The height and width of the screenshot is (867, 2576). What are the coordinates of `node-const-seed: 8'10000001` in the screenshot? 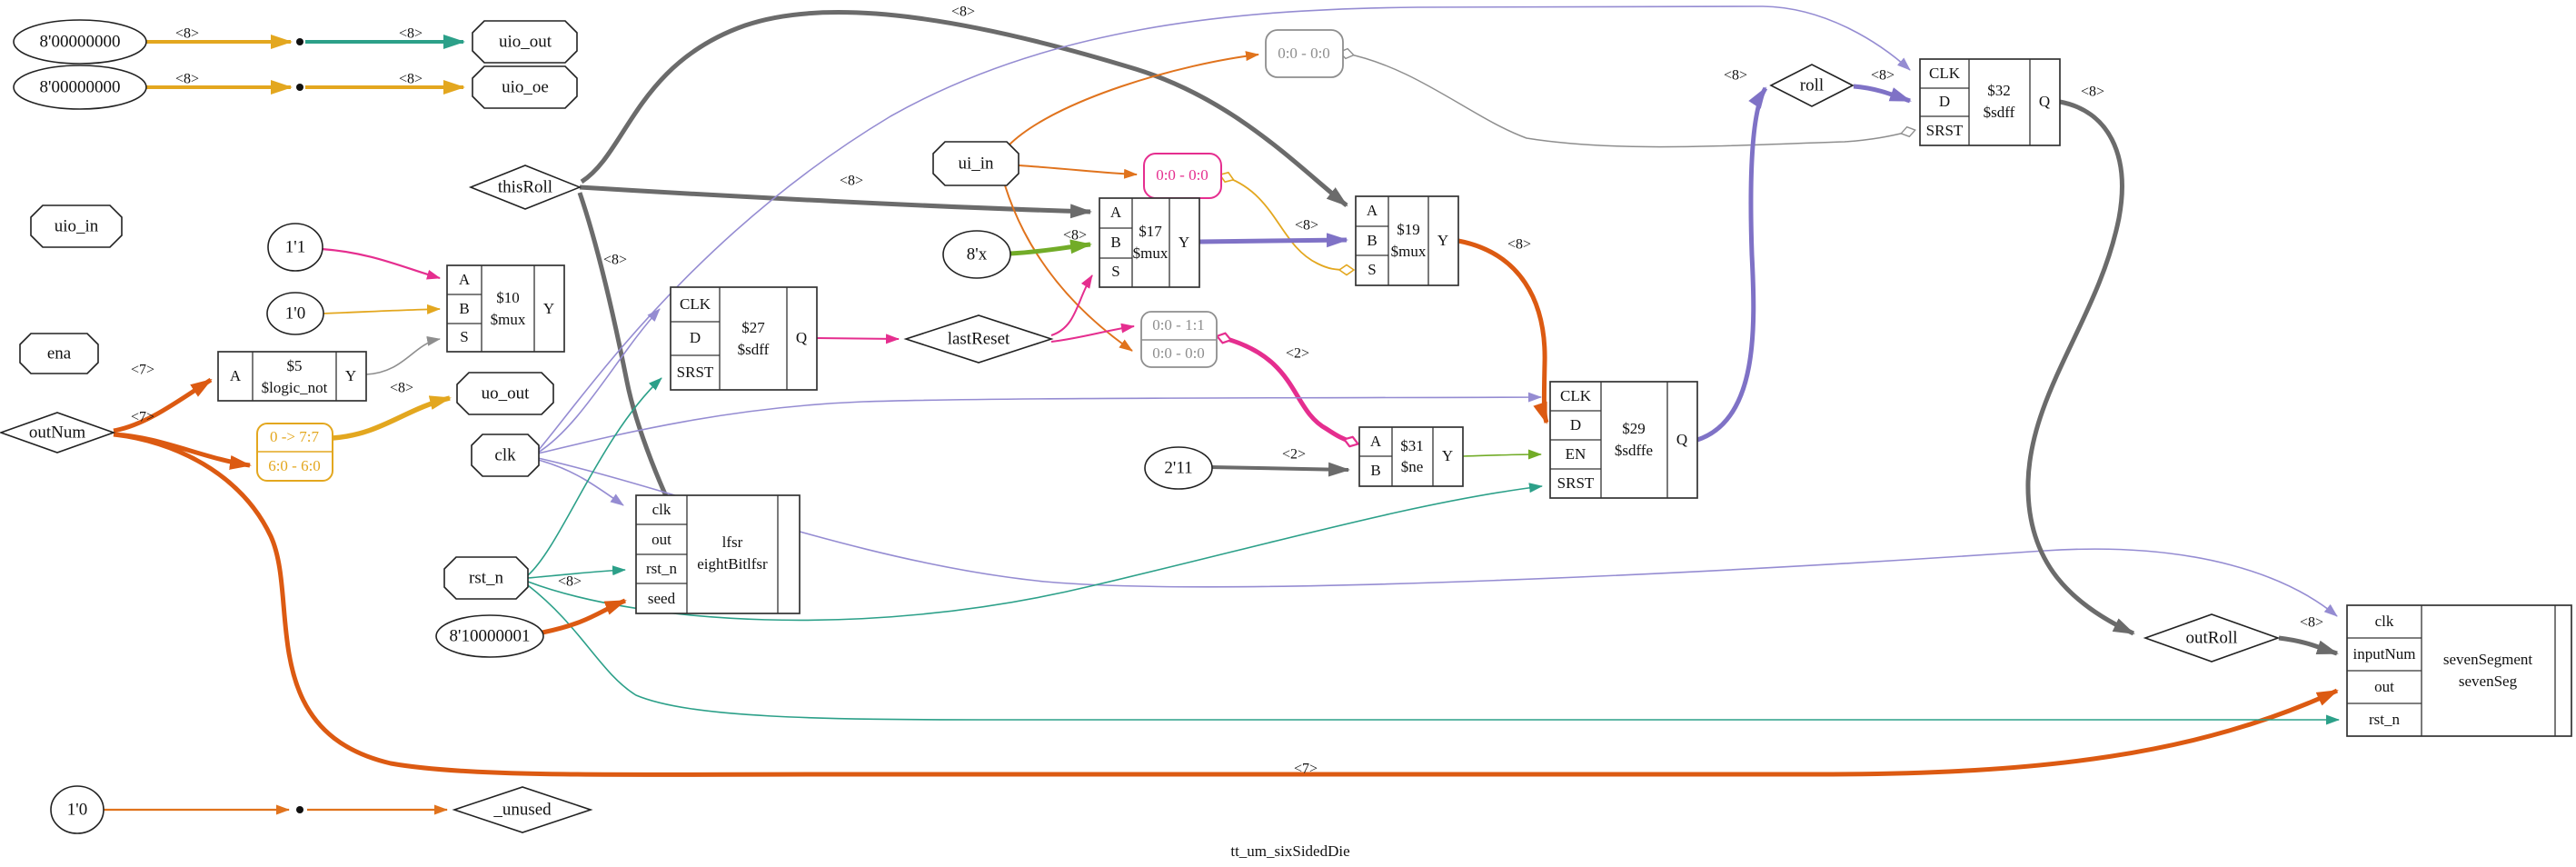 It's located at (489, 636).